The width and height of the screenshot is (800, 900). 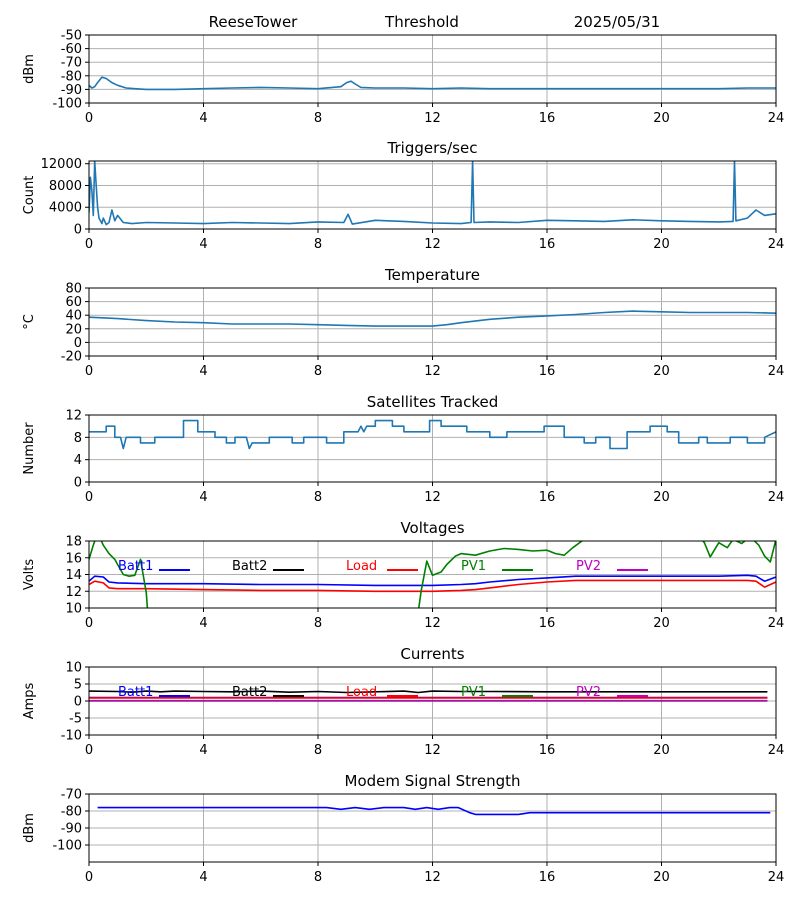 I want to click on y-tick-label: -80, so click(x=71, y=76).